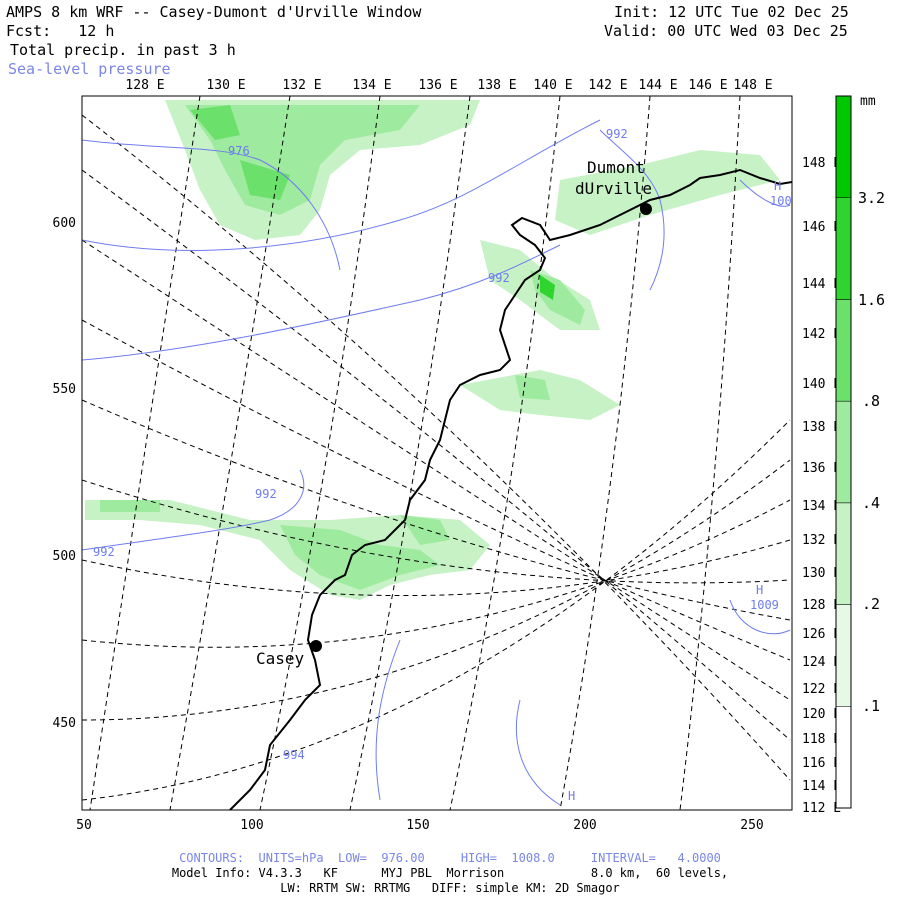 The height and width of the screenshot is (900, 900). Describe the element at coordinates (871, 706) in the screenshot. I see `colorbar-level: .1` at that location.